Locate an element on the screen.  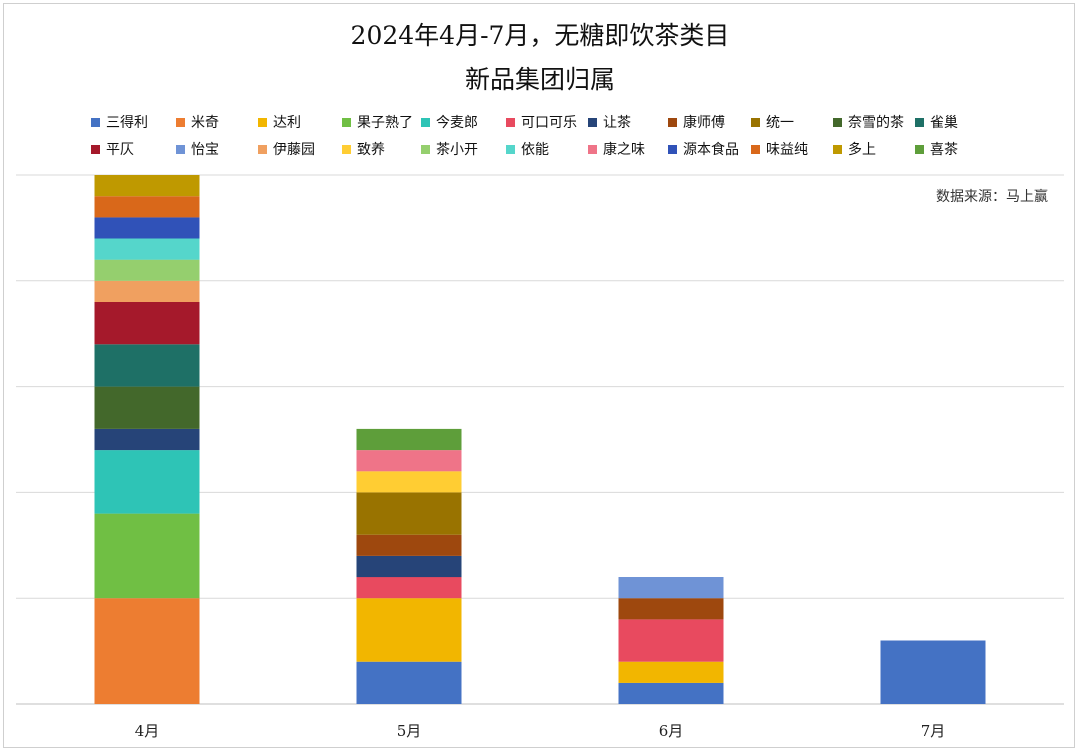
legend-label: 平仄 is located at coordinates (120, 150).